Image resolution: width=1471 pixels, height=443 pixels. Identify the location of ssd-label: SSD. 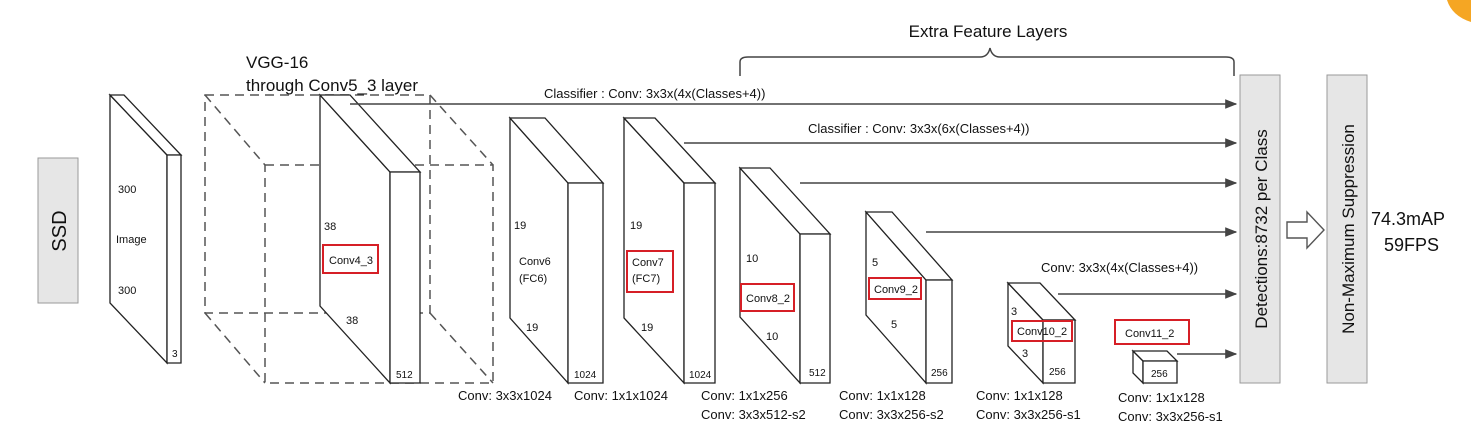
(60, 230).